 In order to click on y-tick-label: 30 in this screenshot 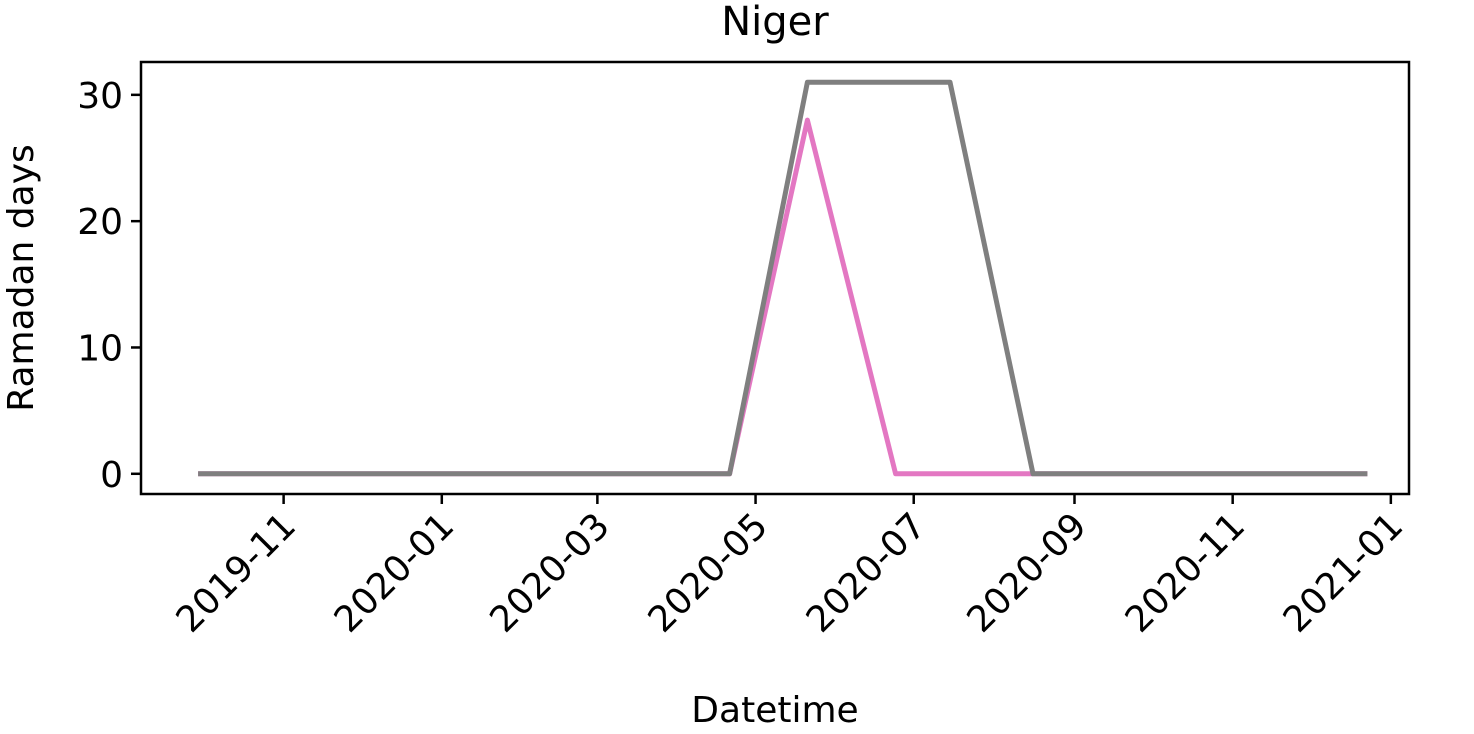, I will do `click(100, 96)`.